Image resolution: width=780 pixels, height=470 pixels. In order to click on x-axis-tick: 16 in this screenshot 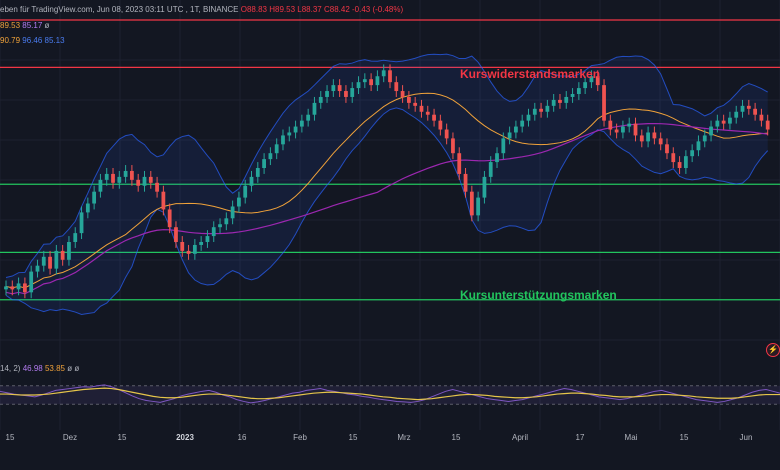, I will do `click(242, 437)`.